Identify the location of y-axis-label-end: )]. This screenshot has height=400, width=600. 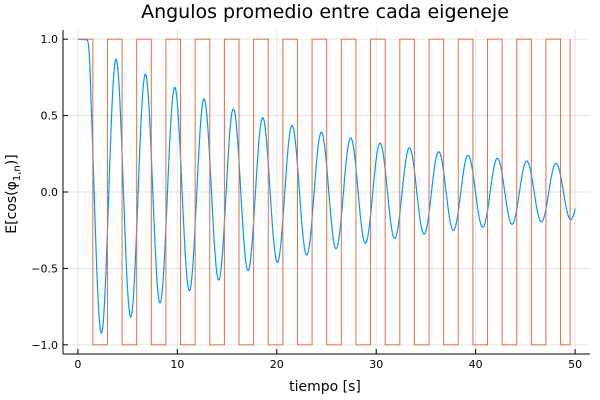
(12, 159).